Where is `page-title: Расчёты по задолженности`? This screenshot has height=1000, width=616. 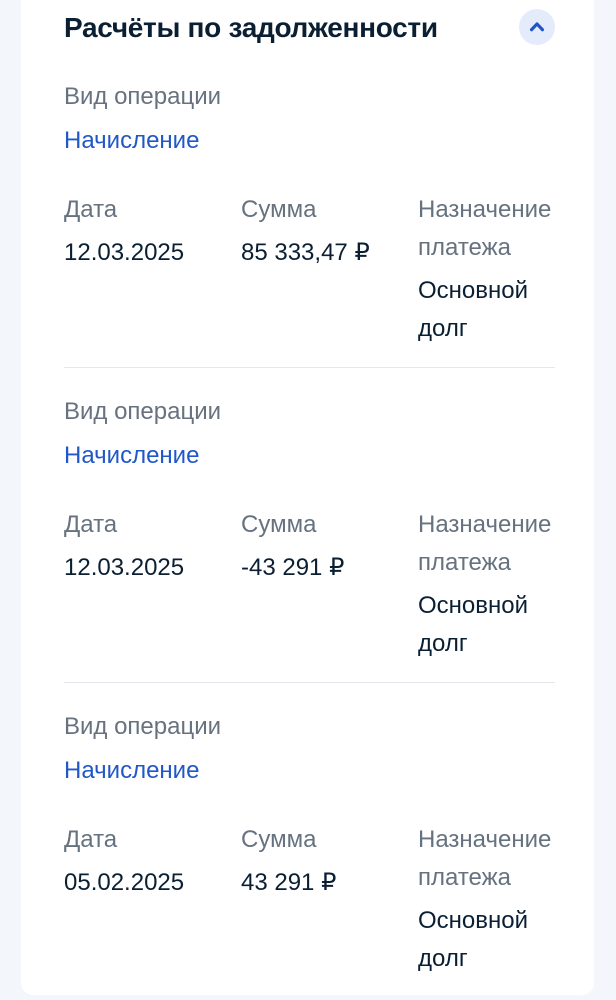
page-title: Расчёты по задолженности is located at coordinates (251, 27).